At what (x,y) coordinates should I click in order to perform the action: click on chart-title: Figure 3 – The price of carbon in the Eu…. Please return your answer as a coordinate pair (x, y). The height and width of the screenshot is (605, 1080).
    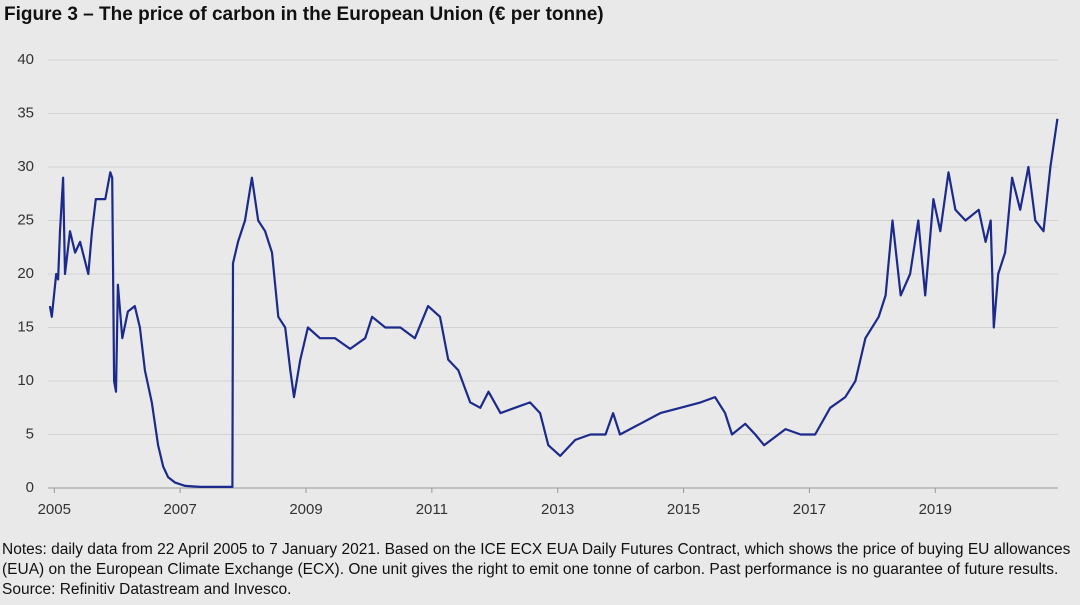
    Looking at the image, I should click on (304, 14).